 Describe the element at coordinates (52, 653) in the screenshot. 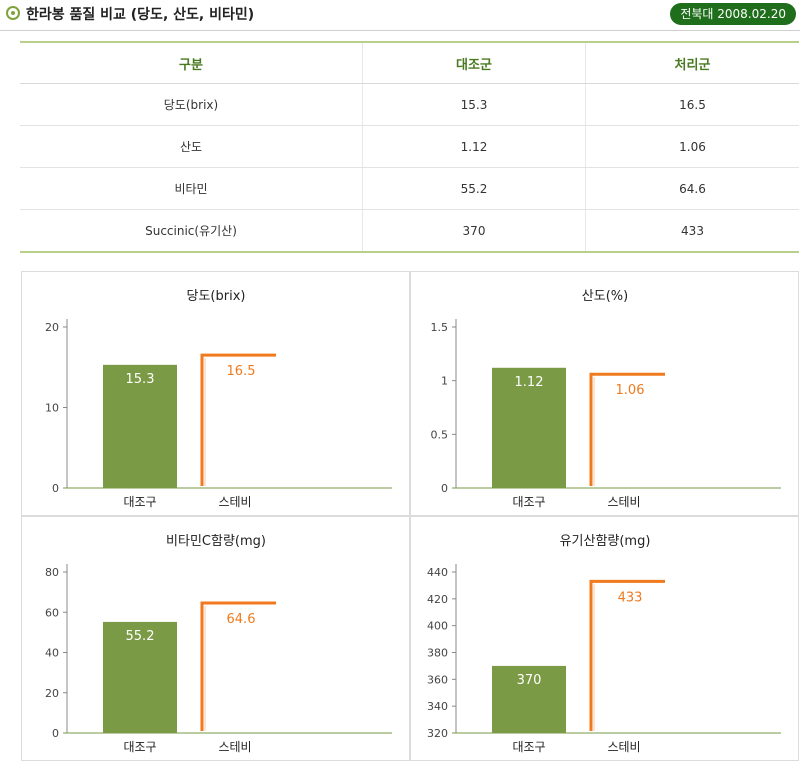

I see `y-tick-label: 40` at that location.